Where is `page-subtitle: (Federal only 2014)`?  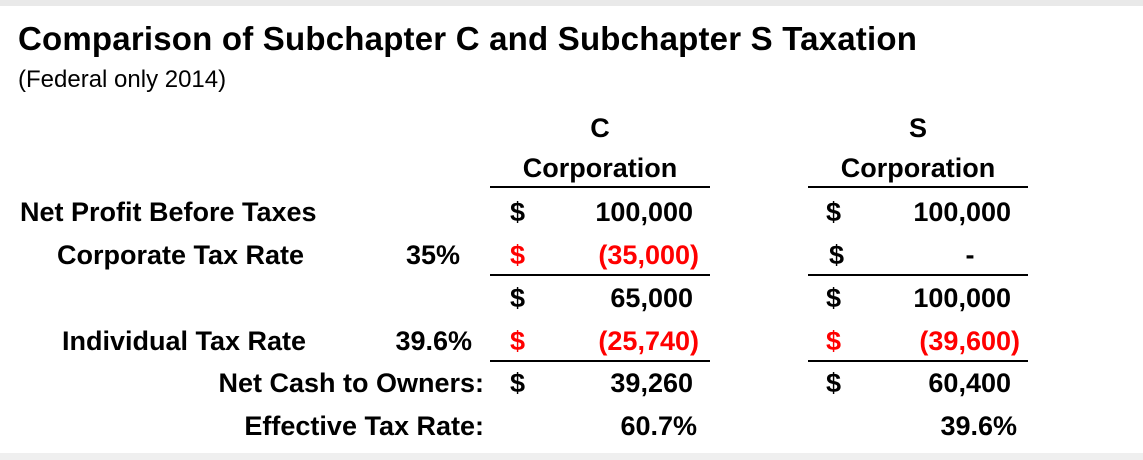
page-subtitle: (Federal only 2014) is located at coordinates (122, 79).